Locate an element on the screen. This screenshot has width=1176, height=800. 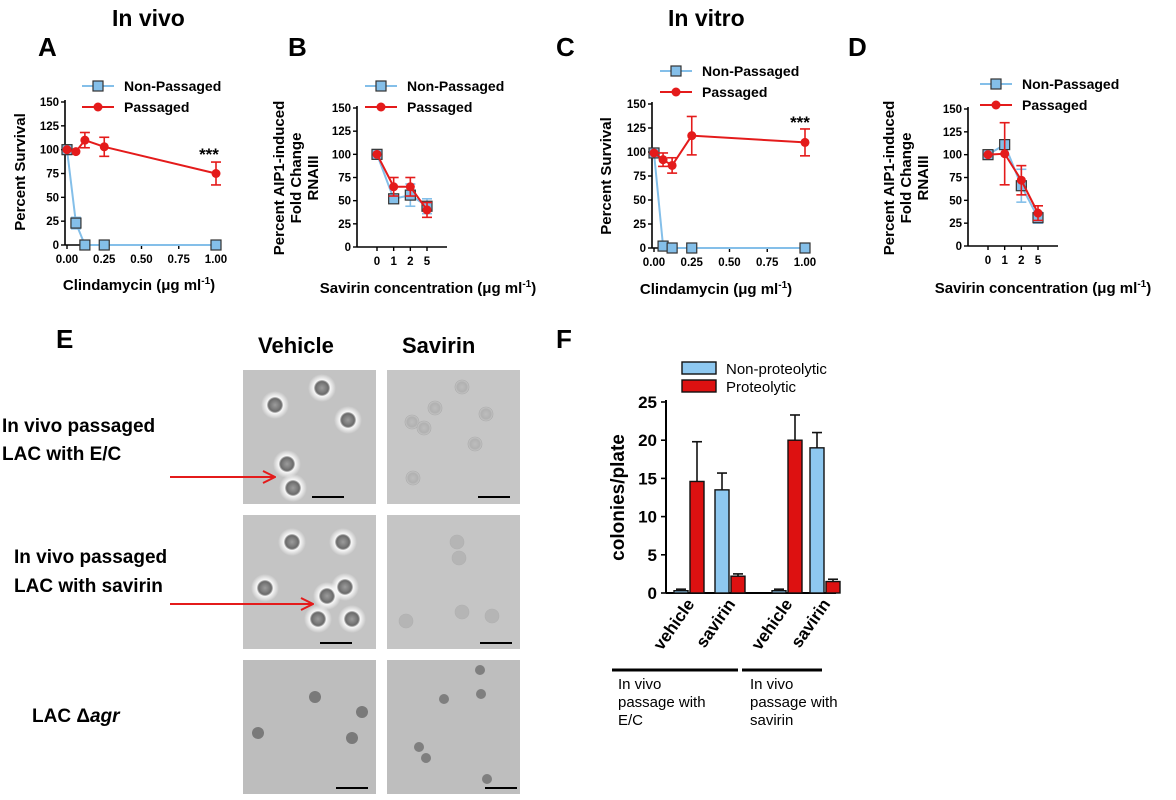
chartF-y-axis-label-text: colonies/plate is located at coordinates (618, 497).